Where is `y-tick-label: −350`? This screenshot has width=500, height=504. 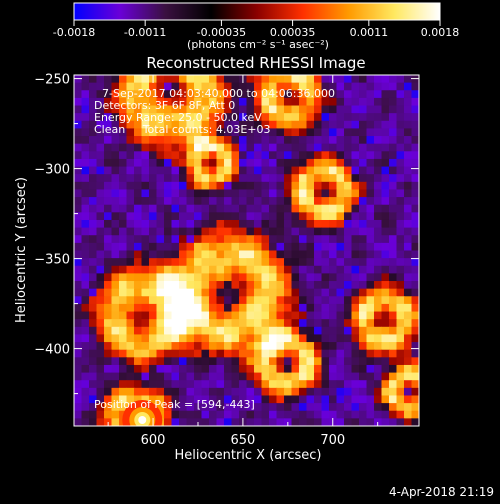
y-tick-label: −350 is located at coordinates (52, 260).